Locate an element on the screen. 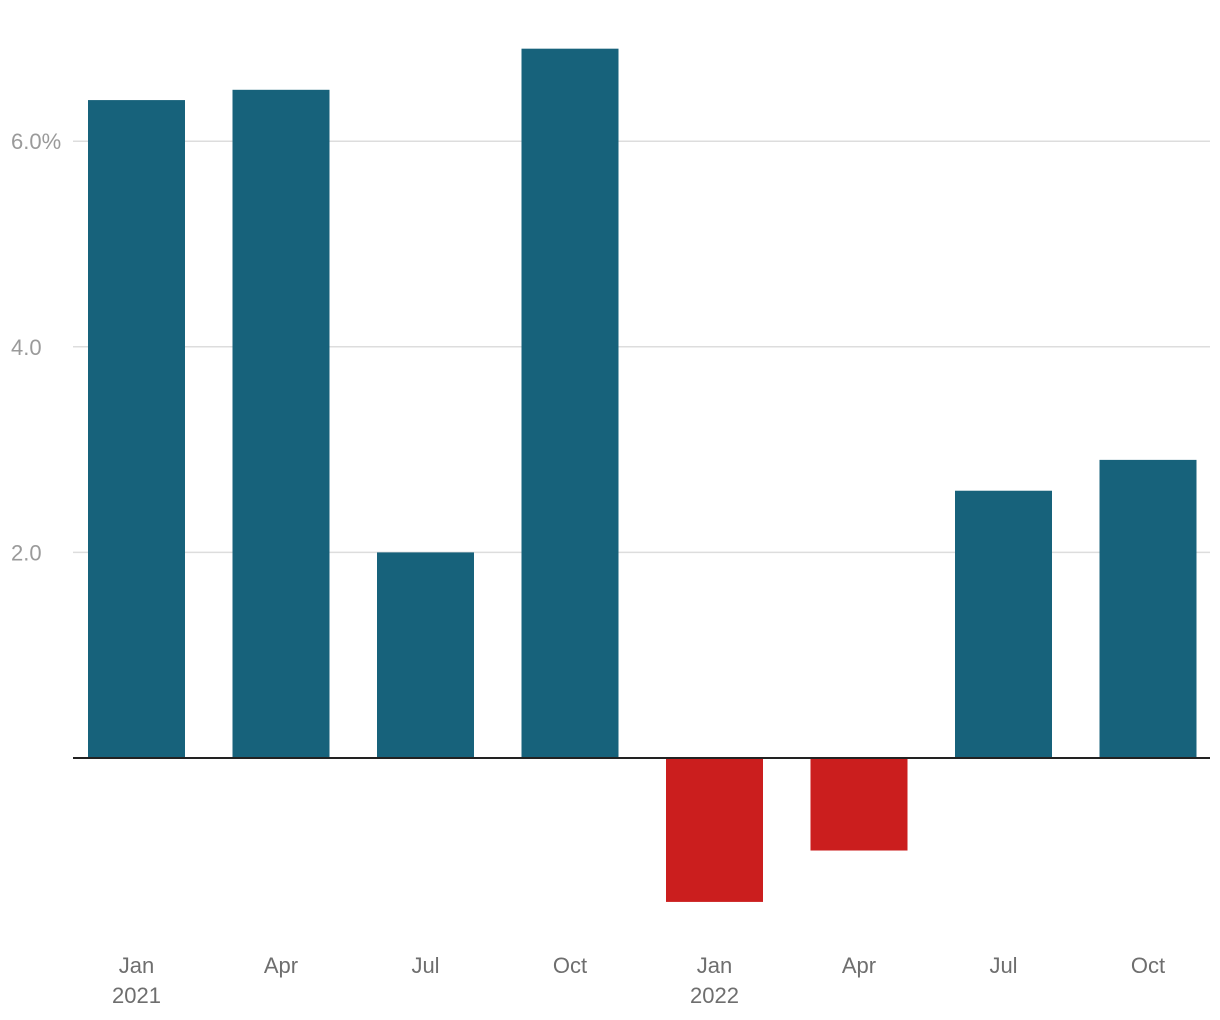 The height and width of the screenshot is (1020, 1220). x-axis-ticks: Jan 2021 Apr Jul Oct Jan 2022 Apr Jul Oct is located at coordinates (638, 980).